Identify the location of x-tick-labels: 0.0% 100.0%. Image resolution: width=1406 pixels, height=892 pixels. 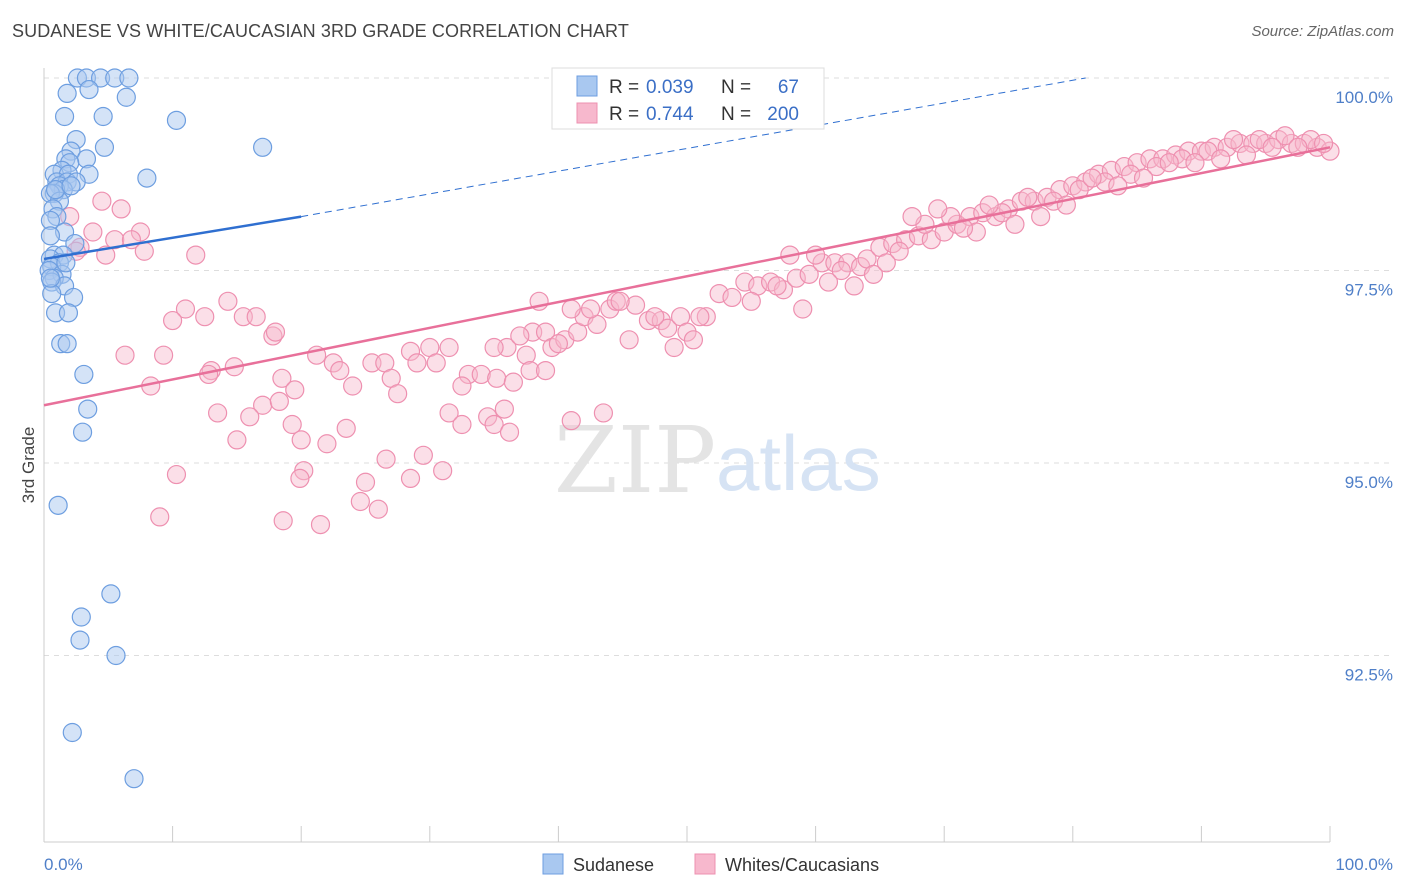
(718, 864).